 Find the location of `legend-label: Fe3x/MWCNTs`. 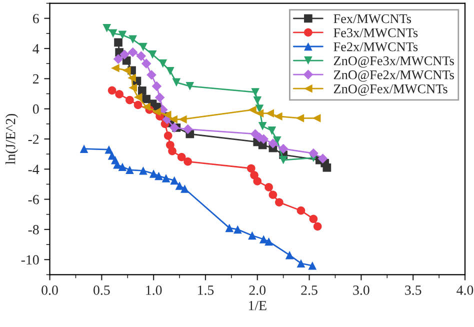

legend-label: Fe3x/MWCNTs is located at coordinates (376, 33).